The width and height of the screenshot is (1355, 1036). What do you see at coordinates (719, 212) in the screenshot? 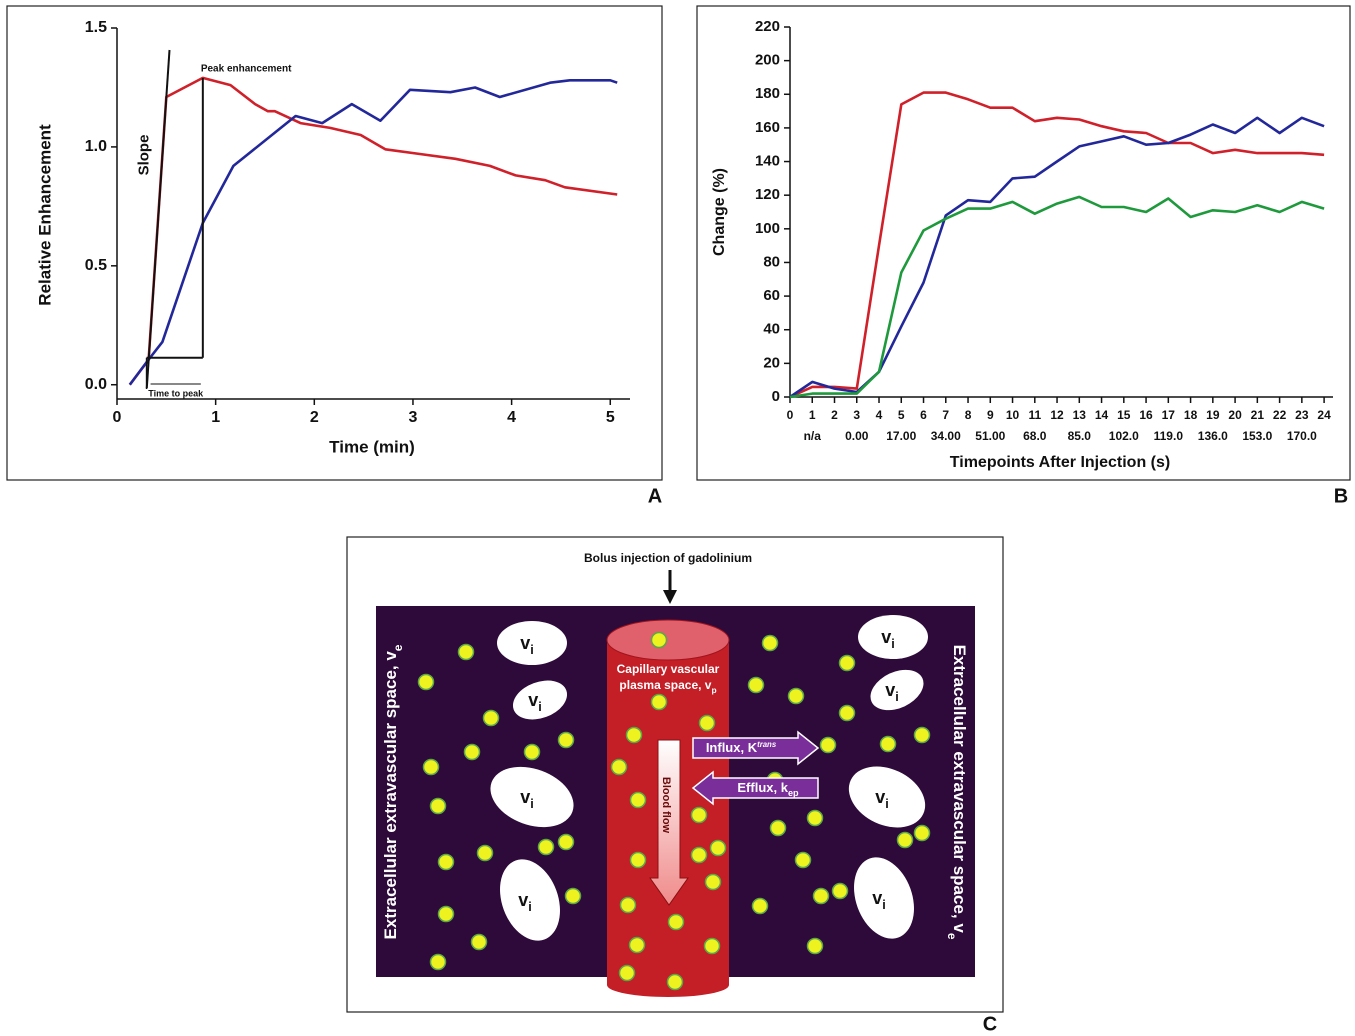
I see `y-axis-title: Change (%)` at bounding box center [719, 212].